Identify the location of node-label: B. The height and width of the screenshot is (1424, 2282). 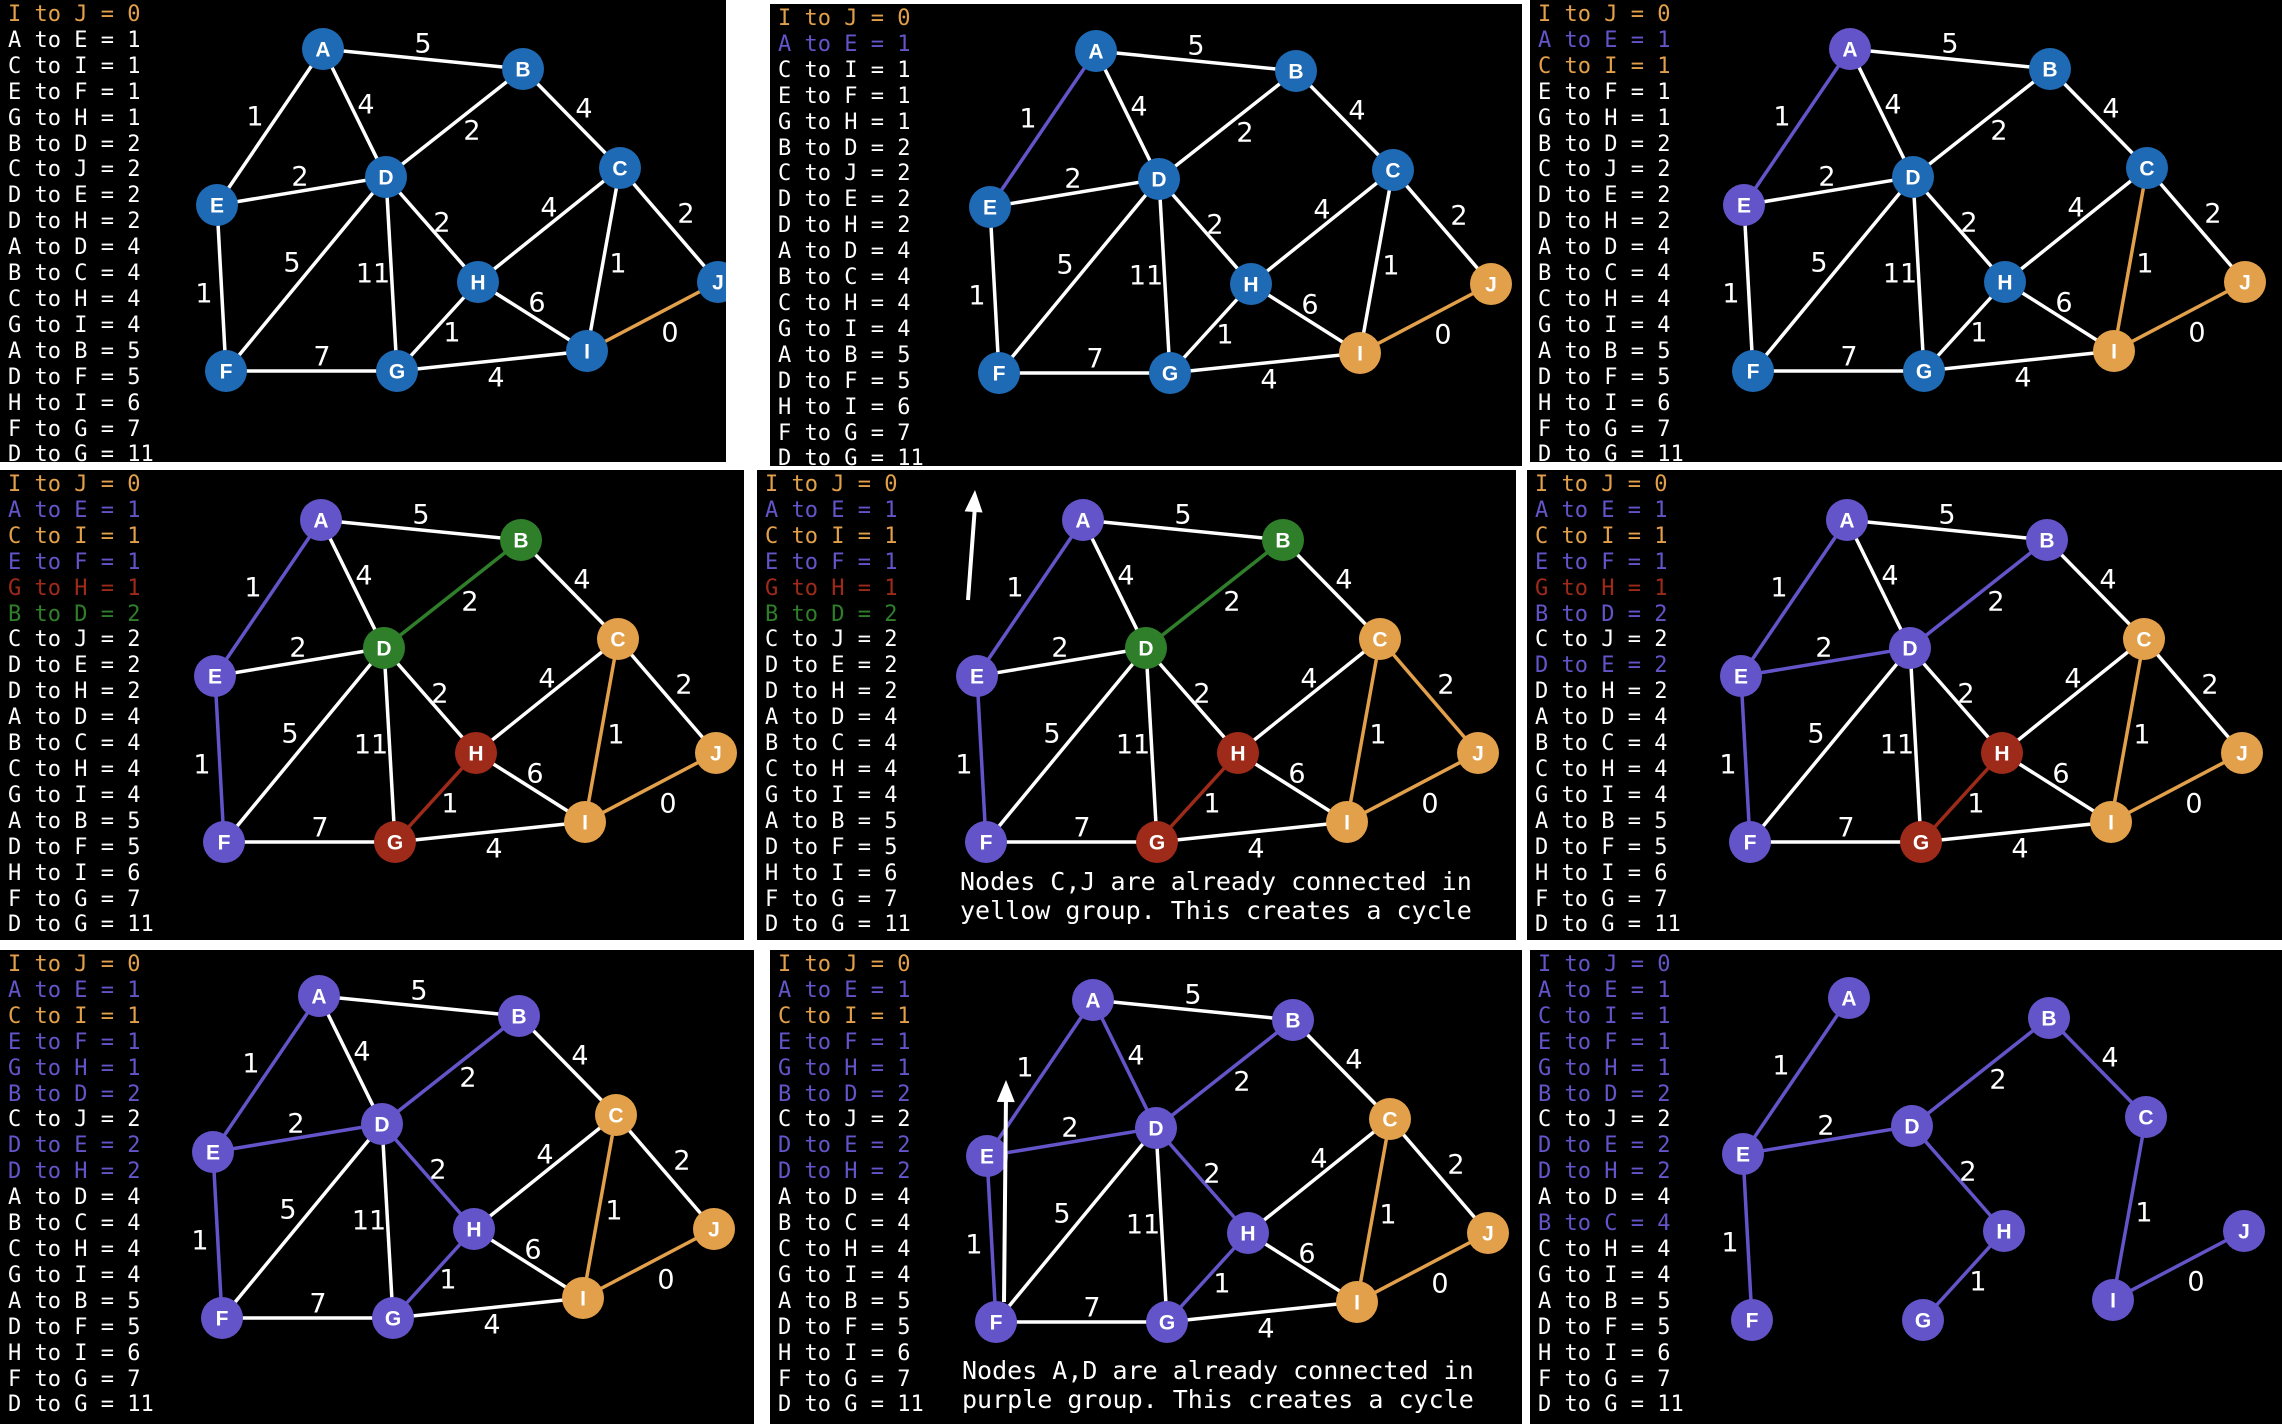
(518, 1017).